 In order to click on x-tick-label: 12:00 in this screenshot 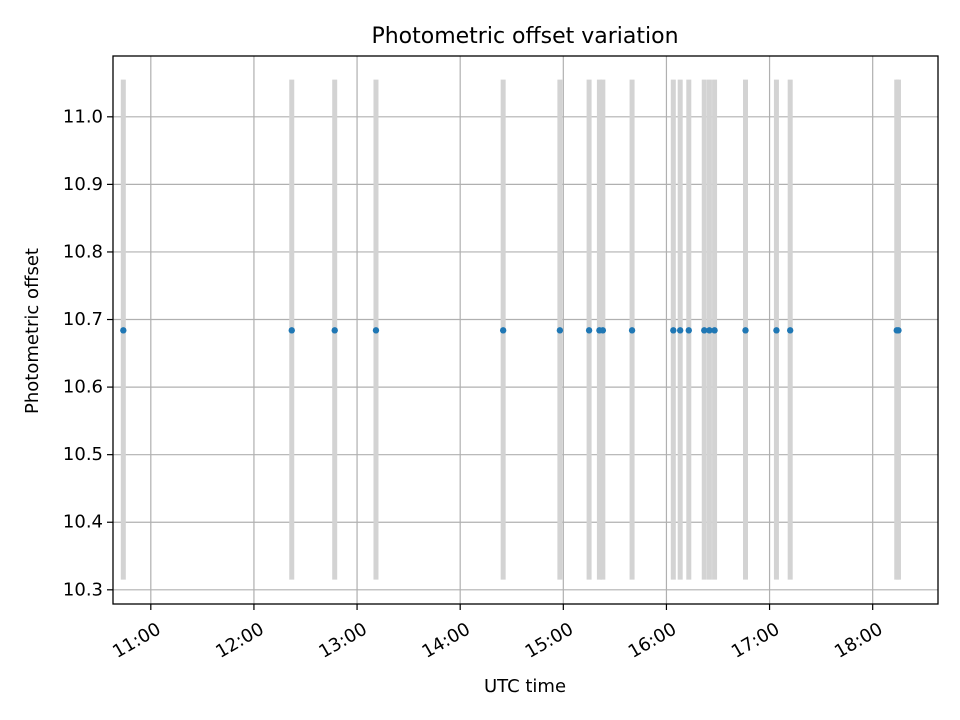, I will do `click(239, 641)`.